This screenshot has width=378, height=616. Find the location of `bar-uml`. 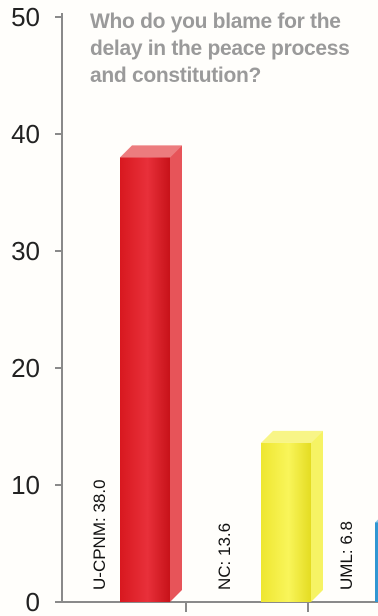

bar-uml is located at coordinates (376, 560).